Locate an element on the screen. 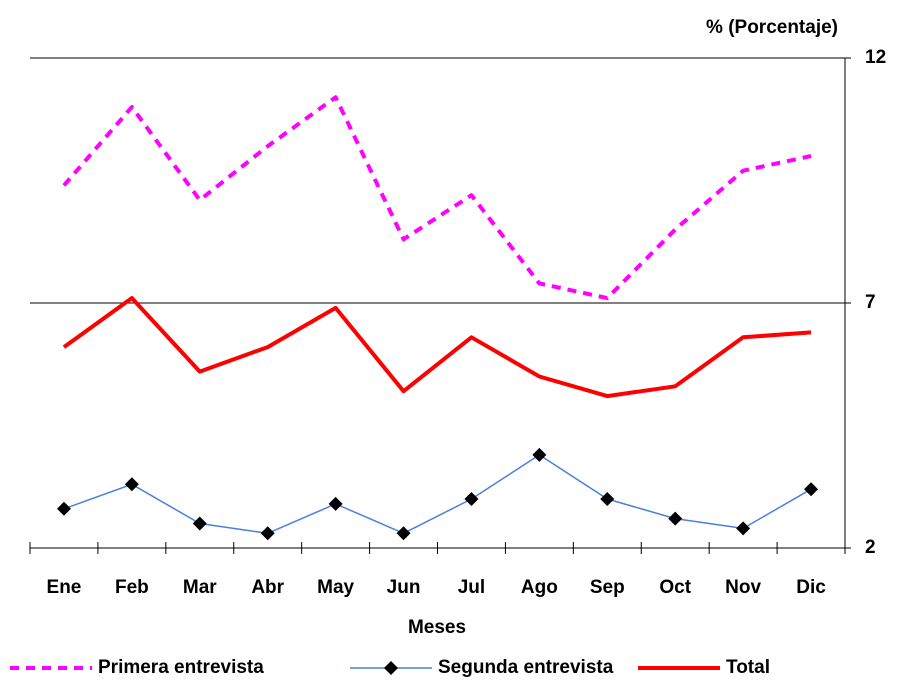 The width and height of the screenshot is (898, 694). x-tick-label: Nov is located at coordinates (743, 587).